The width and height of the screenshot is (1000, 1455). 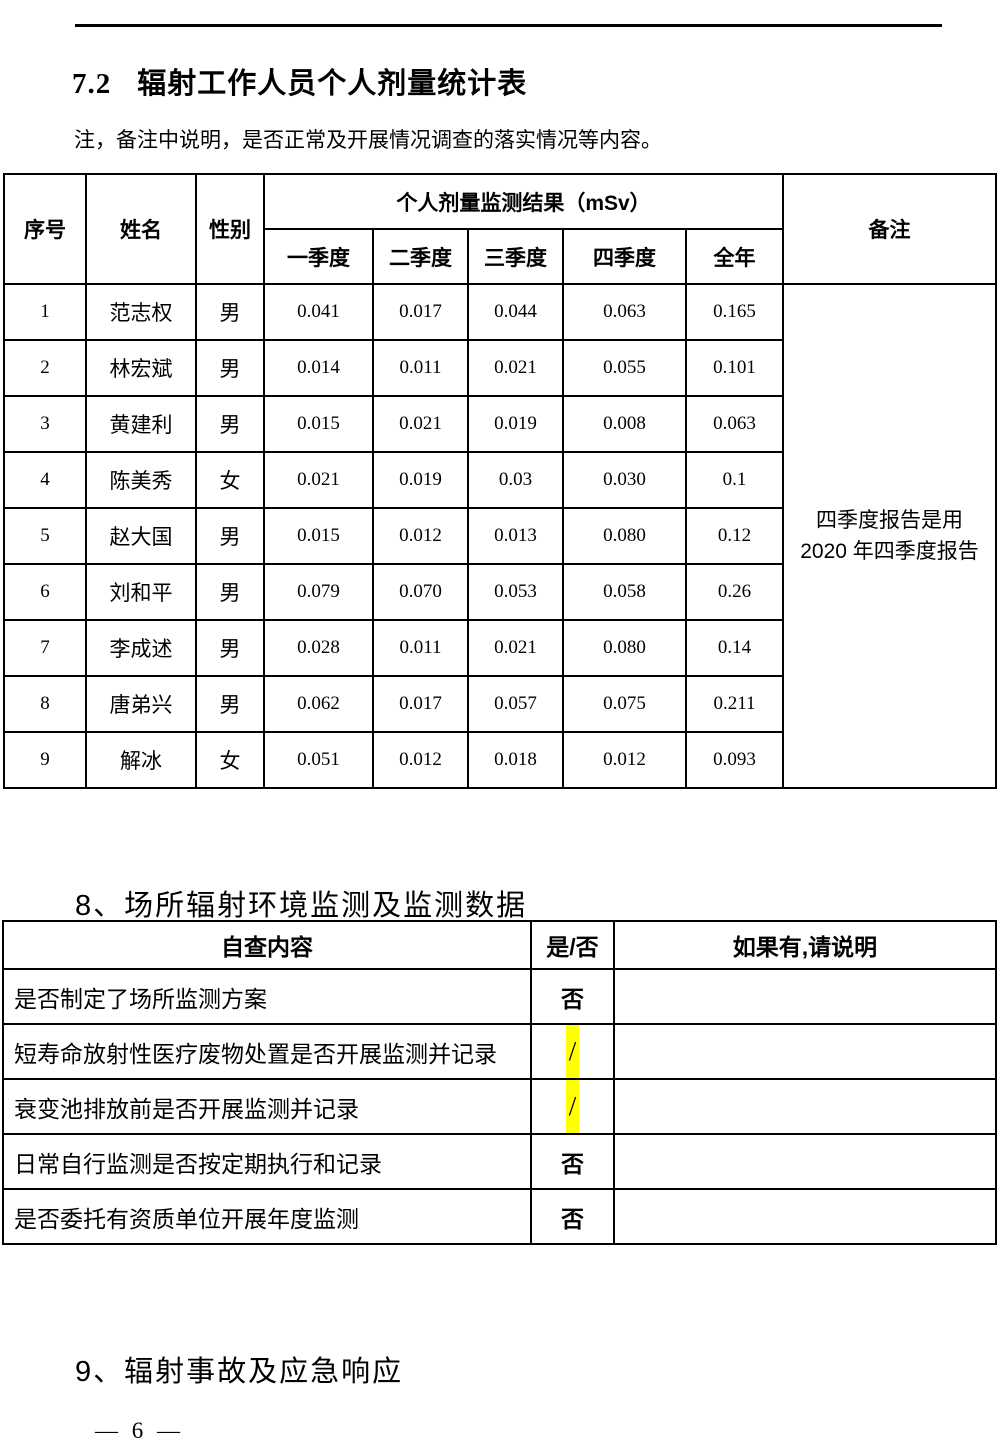 What do you see at coordinates (420, 704) in the screenshot?
I see `cell-q2: 0.017` at bounding box center [420, 704].